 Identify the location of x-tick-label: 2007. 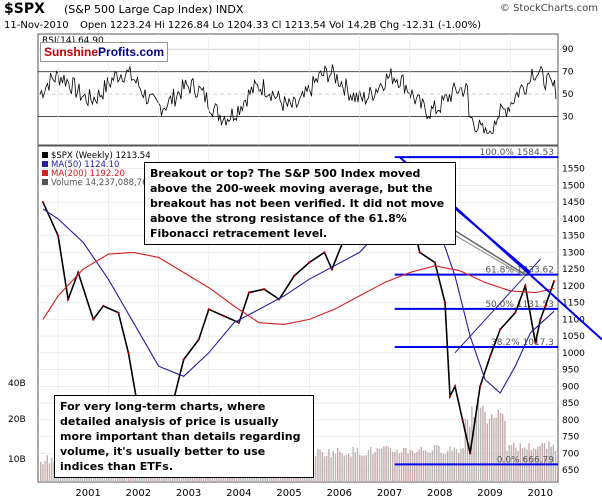
(389, 493).